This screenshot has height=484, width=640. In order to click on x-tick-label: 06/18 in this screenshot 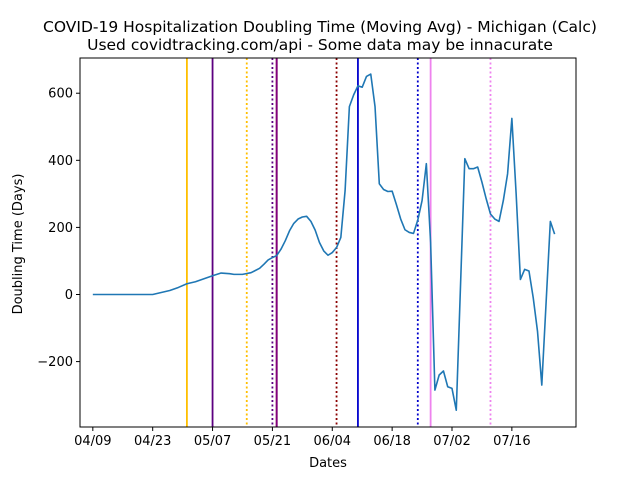, I will do `click(391, 441)`.